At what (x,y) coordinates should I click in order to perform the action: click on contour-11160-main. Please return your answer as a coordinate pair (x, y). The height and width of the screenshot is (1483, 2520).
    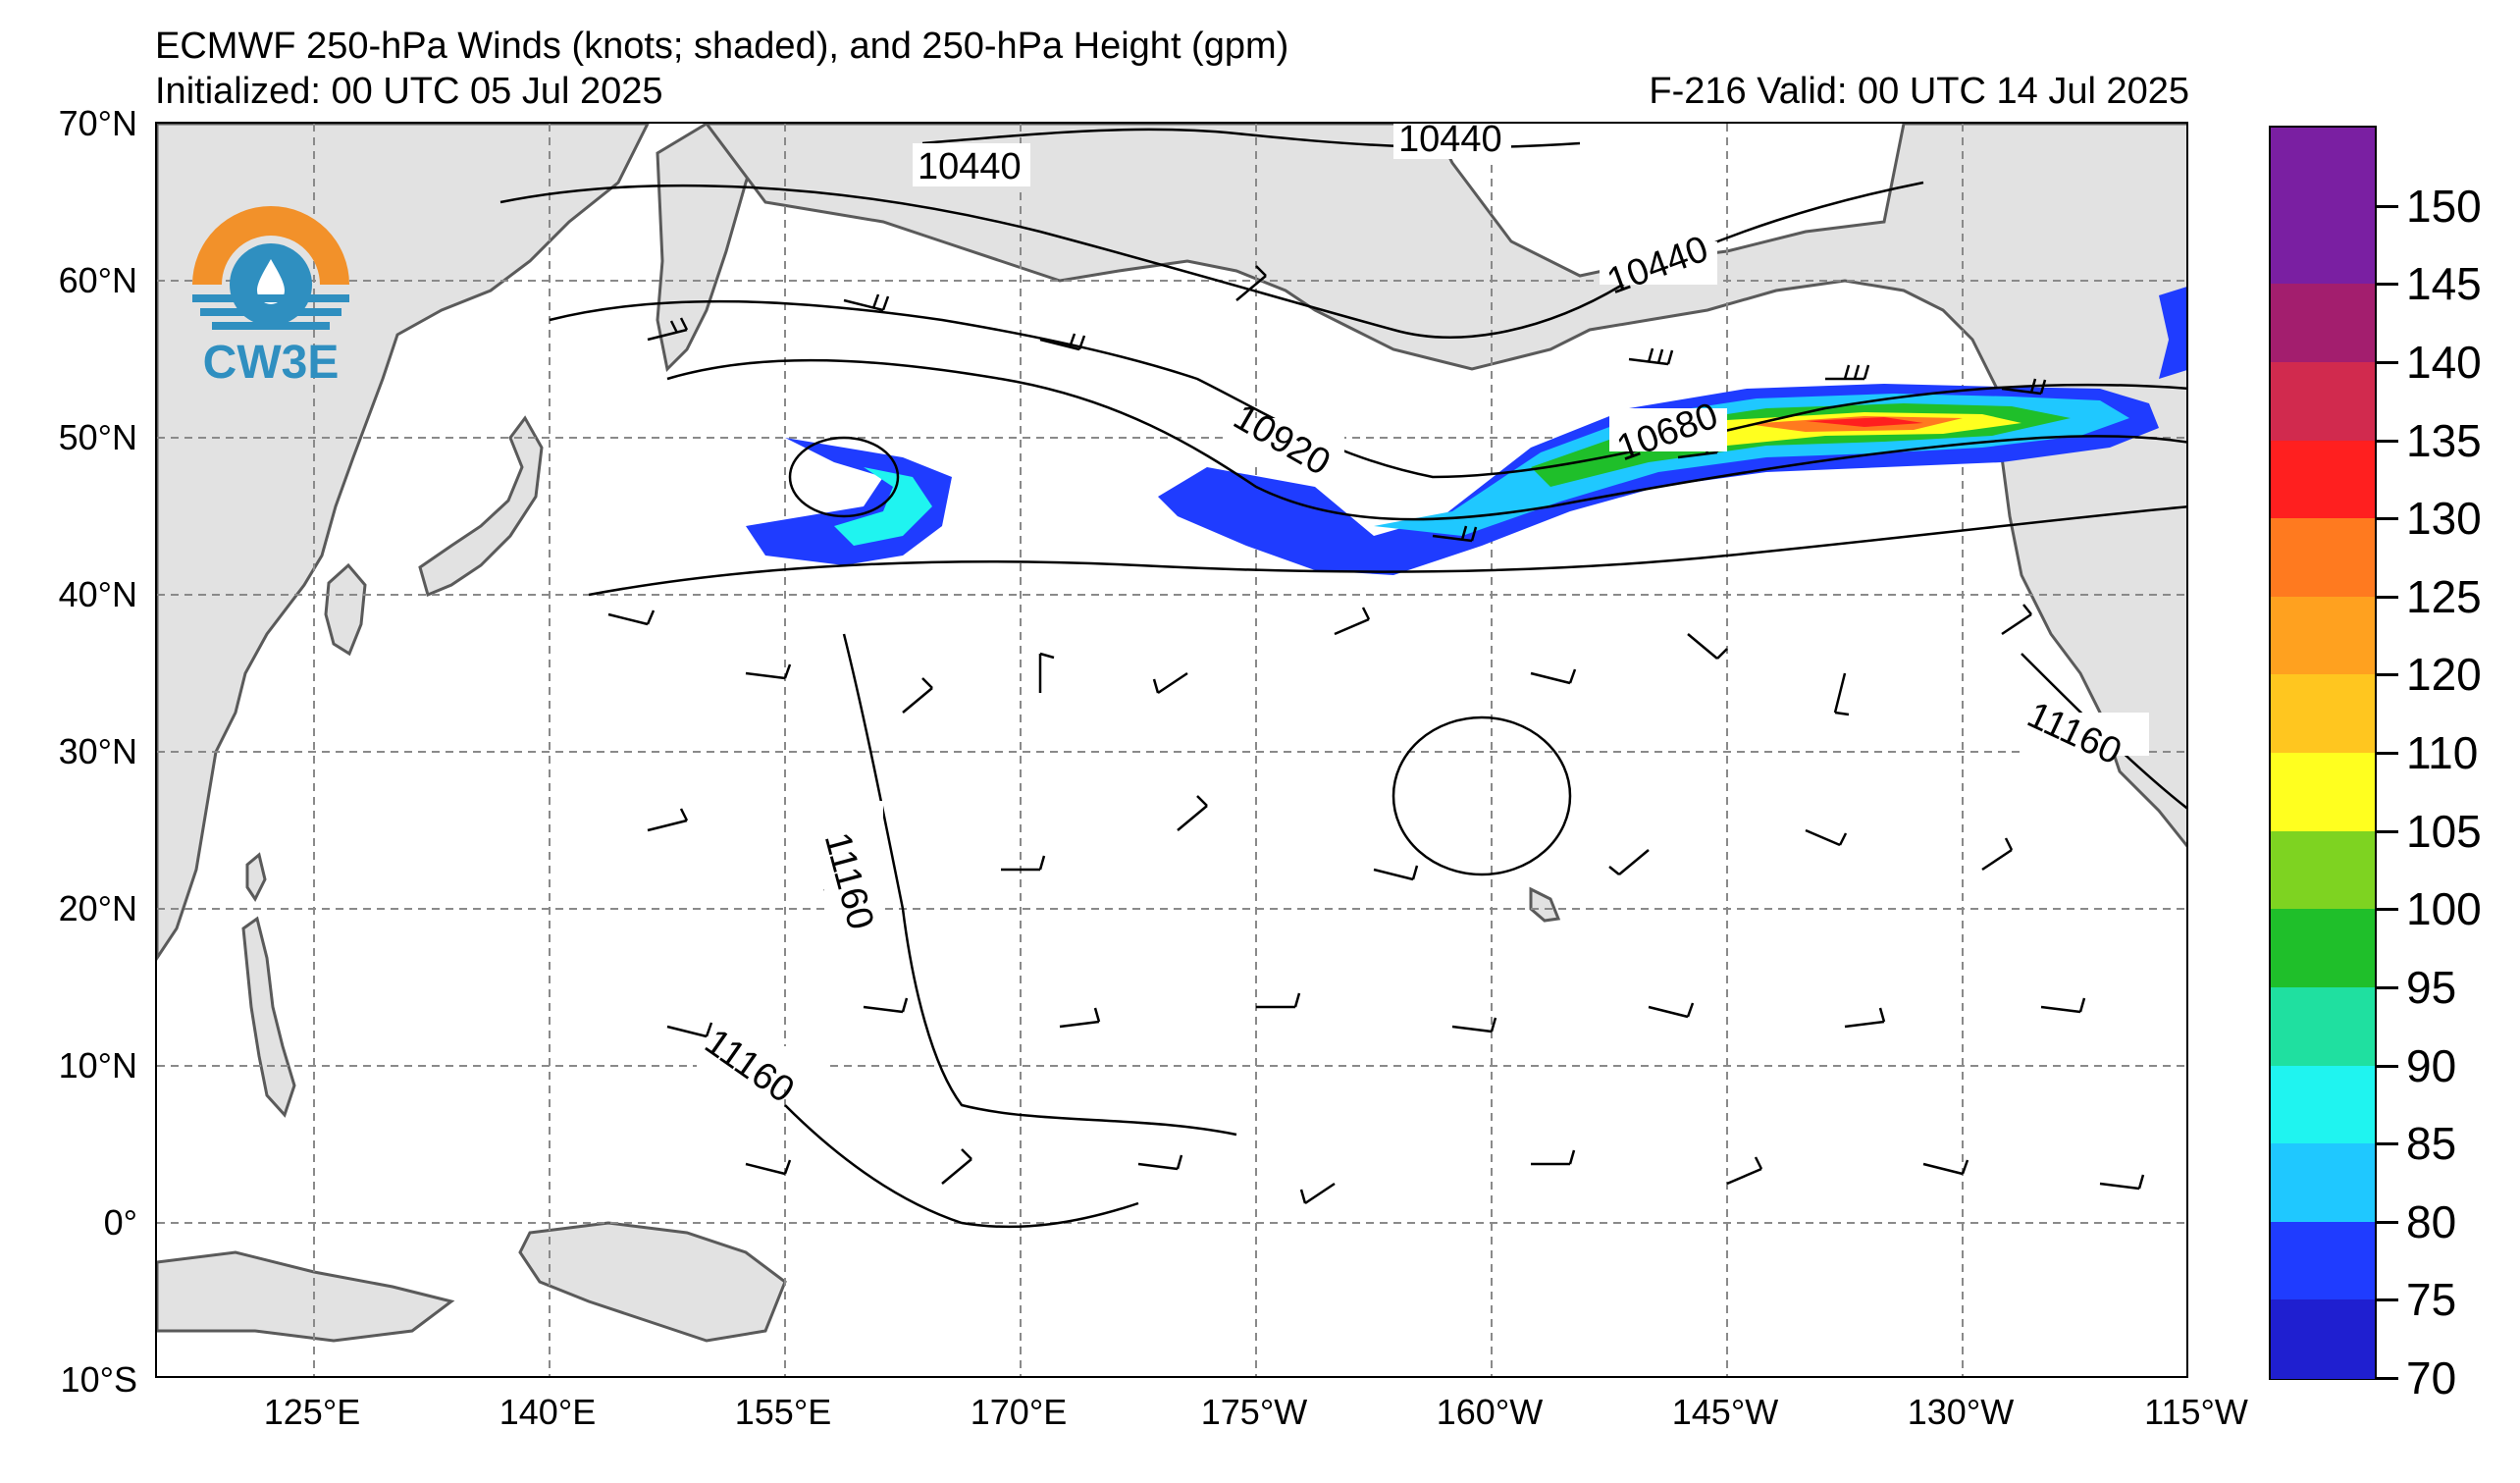
    Looking at the image, I should click on (1387, 551).